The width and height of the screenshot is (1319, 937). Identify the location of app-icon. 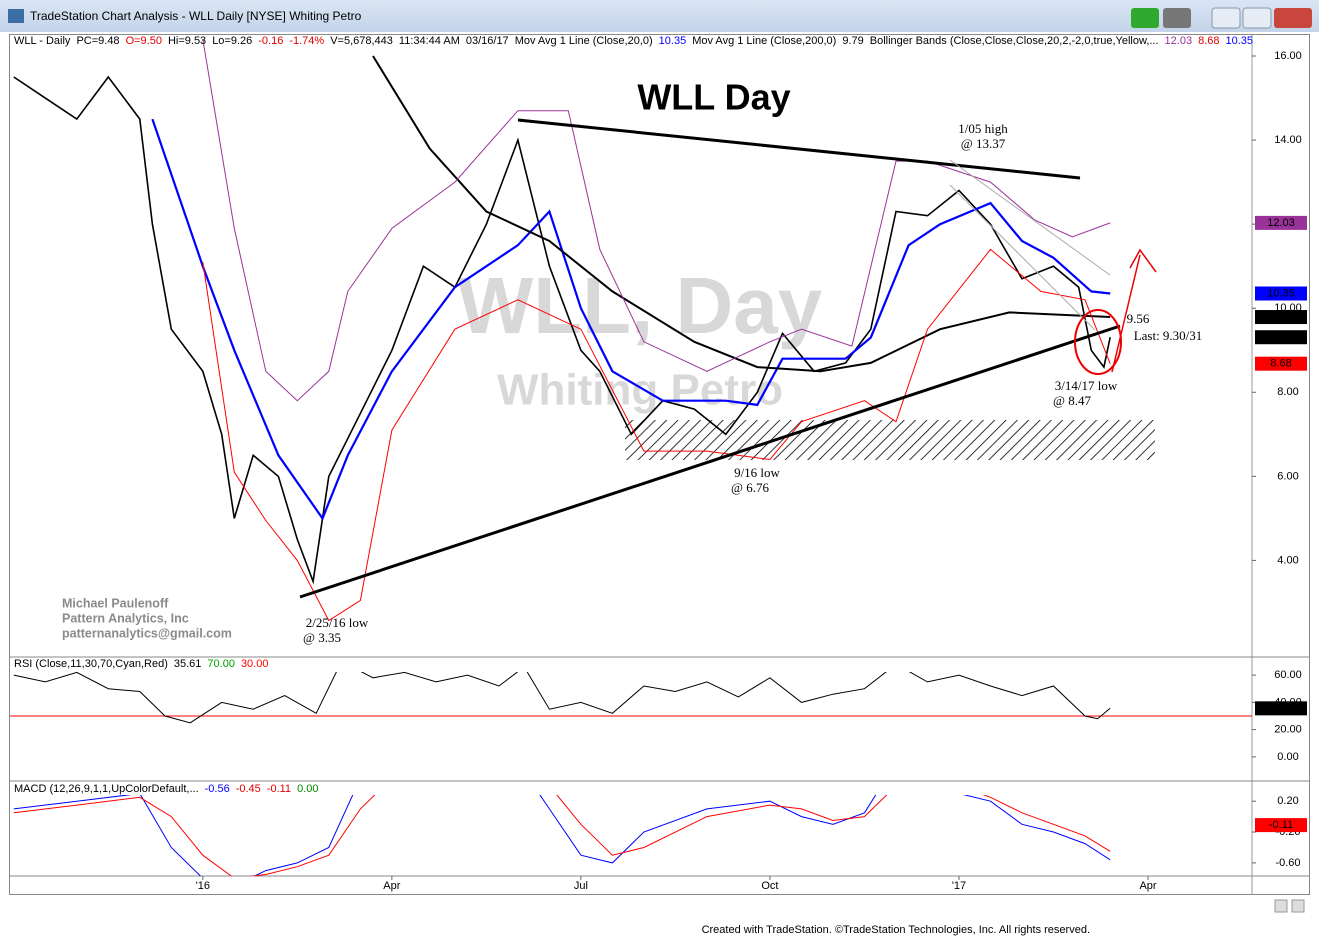
(16, 16).